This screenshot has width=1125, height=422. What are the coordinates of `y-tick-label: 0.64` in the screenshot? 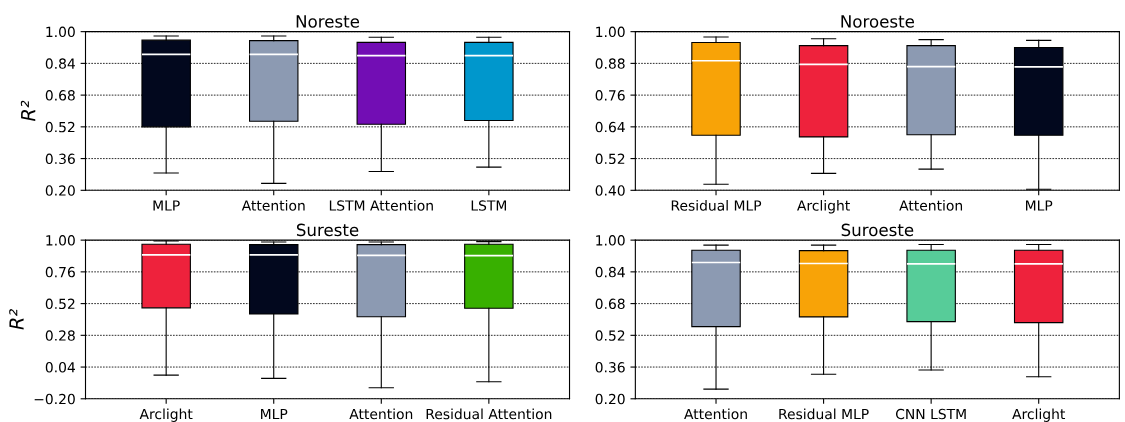 It's located at (610, 127).